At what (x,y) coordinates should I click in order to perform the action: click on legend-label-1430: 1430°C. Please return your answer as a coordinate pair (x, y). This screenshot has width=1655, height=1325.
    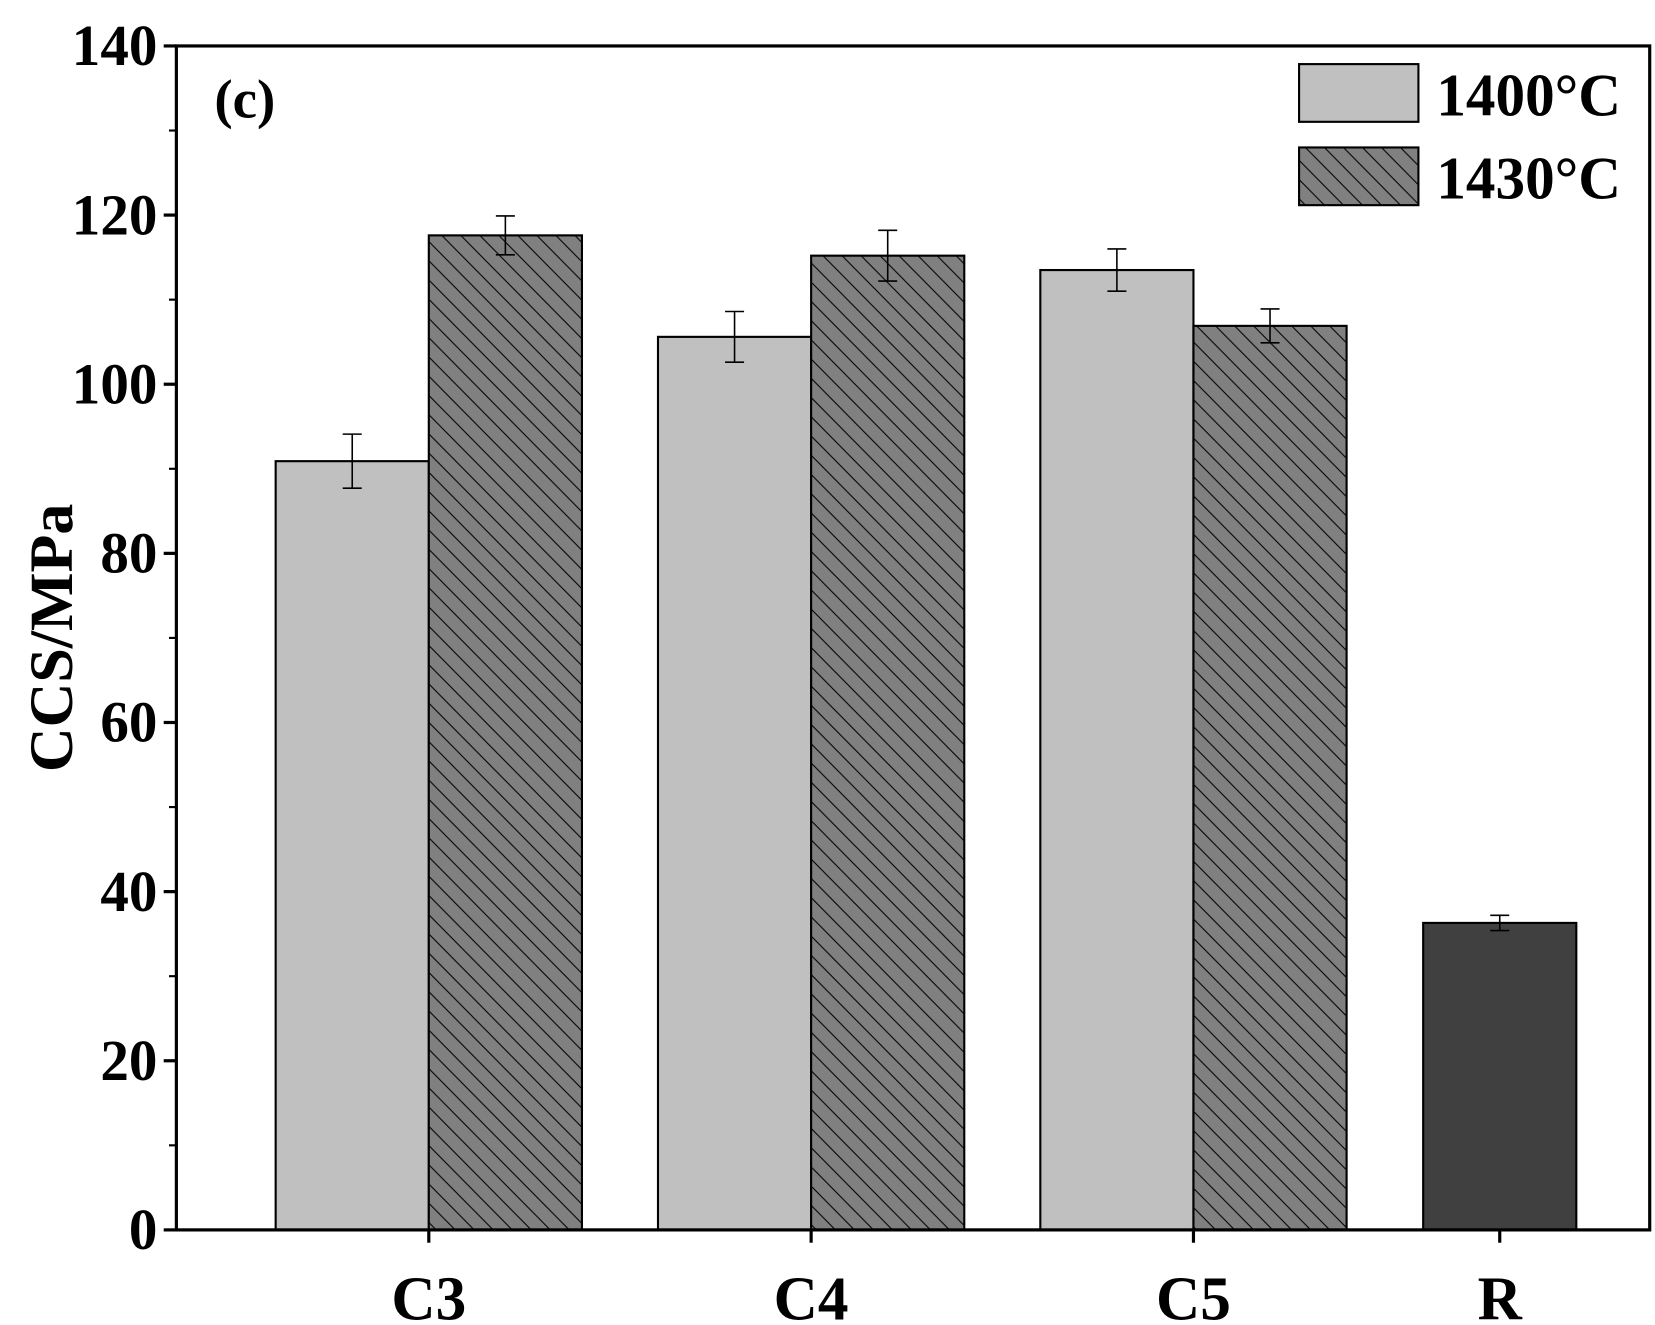
    Looking at the image, I should click on (1528, 178).